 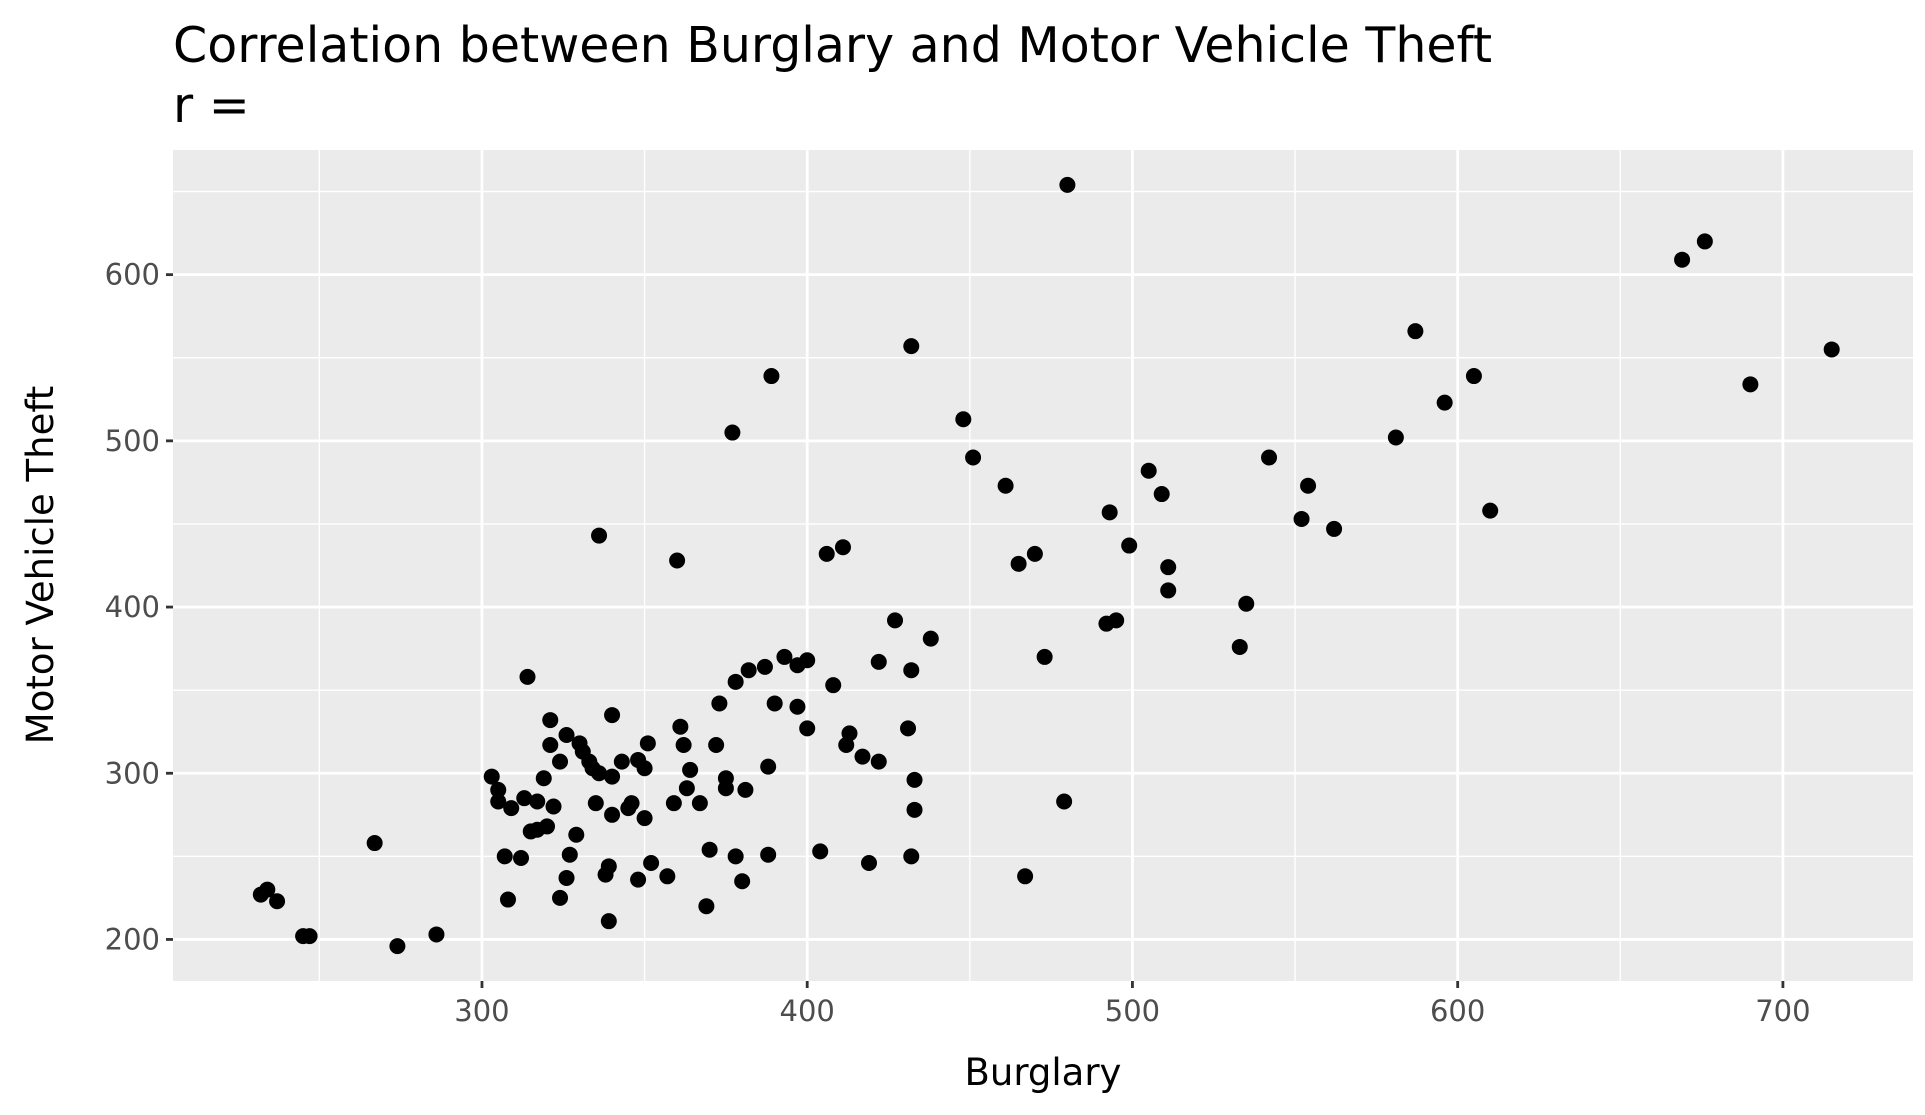 What do you see at coordinates (132, 773) in the screenshot?
I see `y-tick-label: 300` at bounding box center [132, 773].